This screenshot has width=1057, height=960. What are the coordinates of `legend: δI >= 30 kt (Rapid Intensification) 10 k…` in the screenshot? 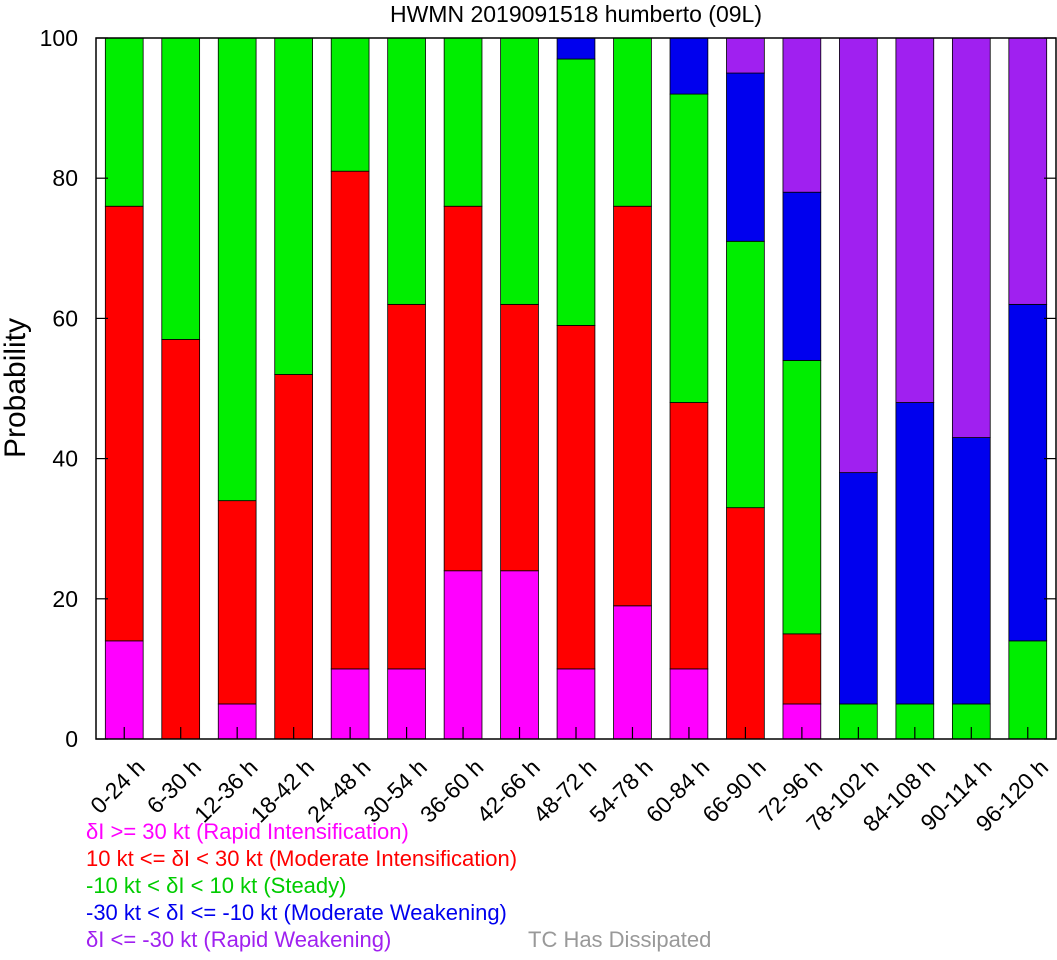 It's located at (398, 885).